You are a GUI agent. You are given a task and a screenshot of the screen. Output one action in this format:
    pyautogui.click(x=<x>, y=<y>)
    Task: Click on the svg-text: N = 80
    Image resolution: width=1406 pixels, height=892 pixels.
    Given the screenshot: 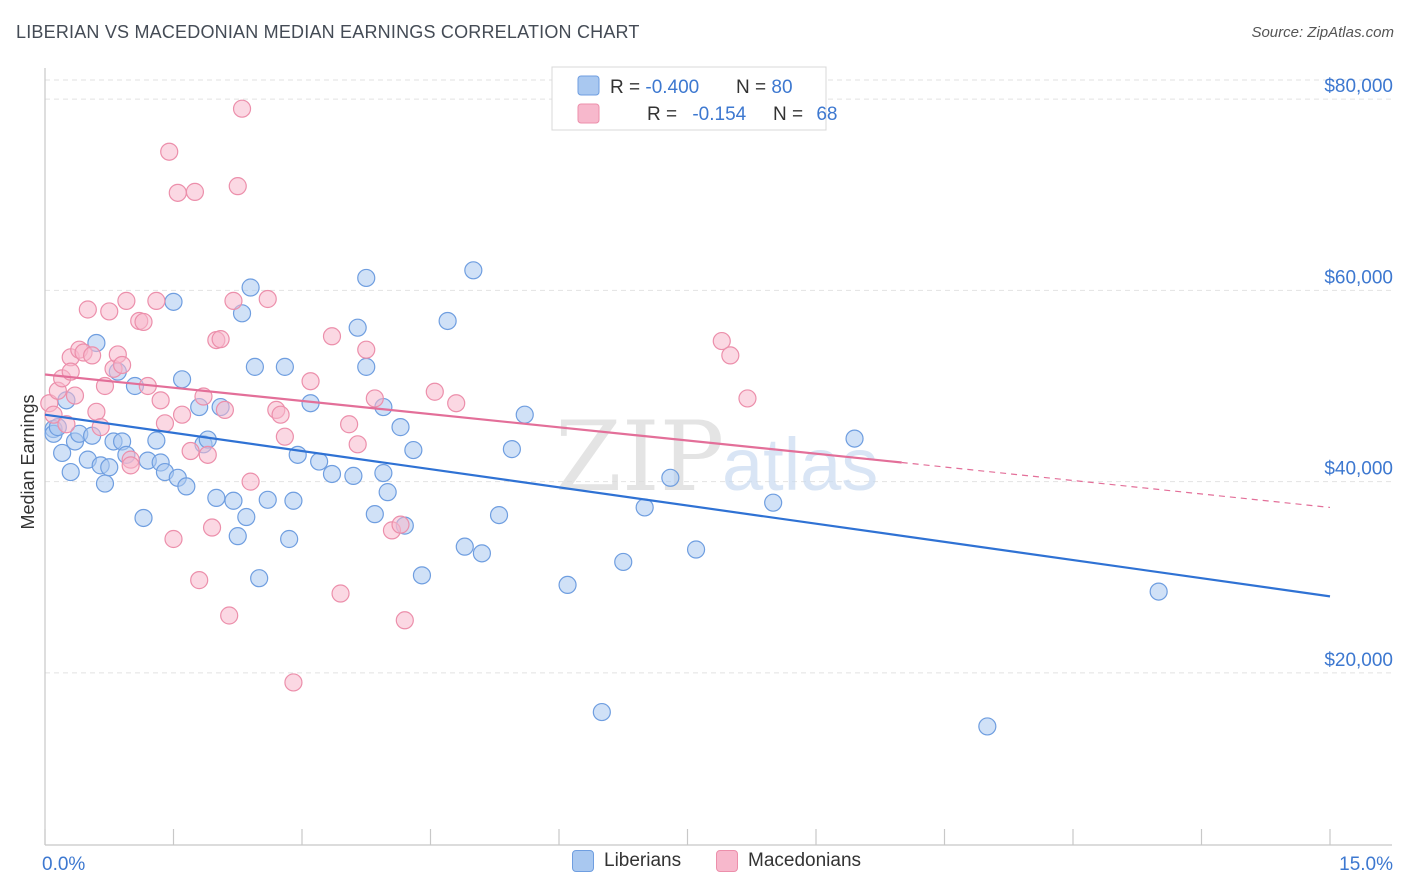 What is the action you would take?
    pyautogui.click(x=764, y=87)
    